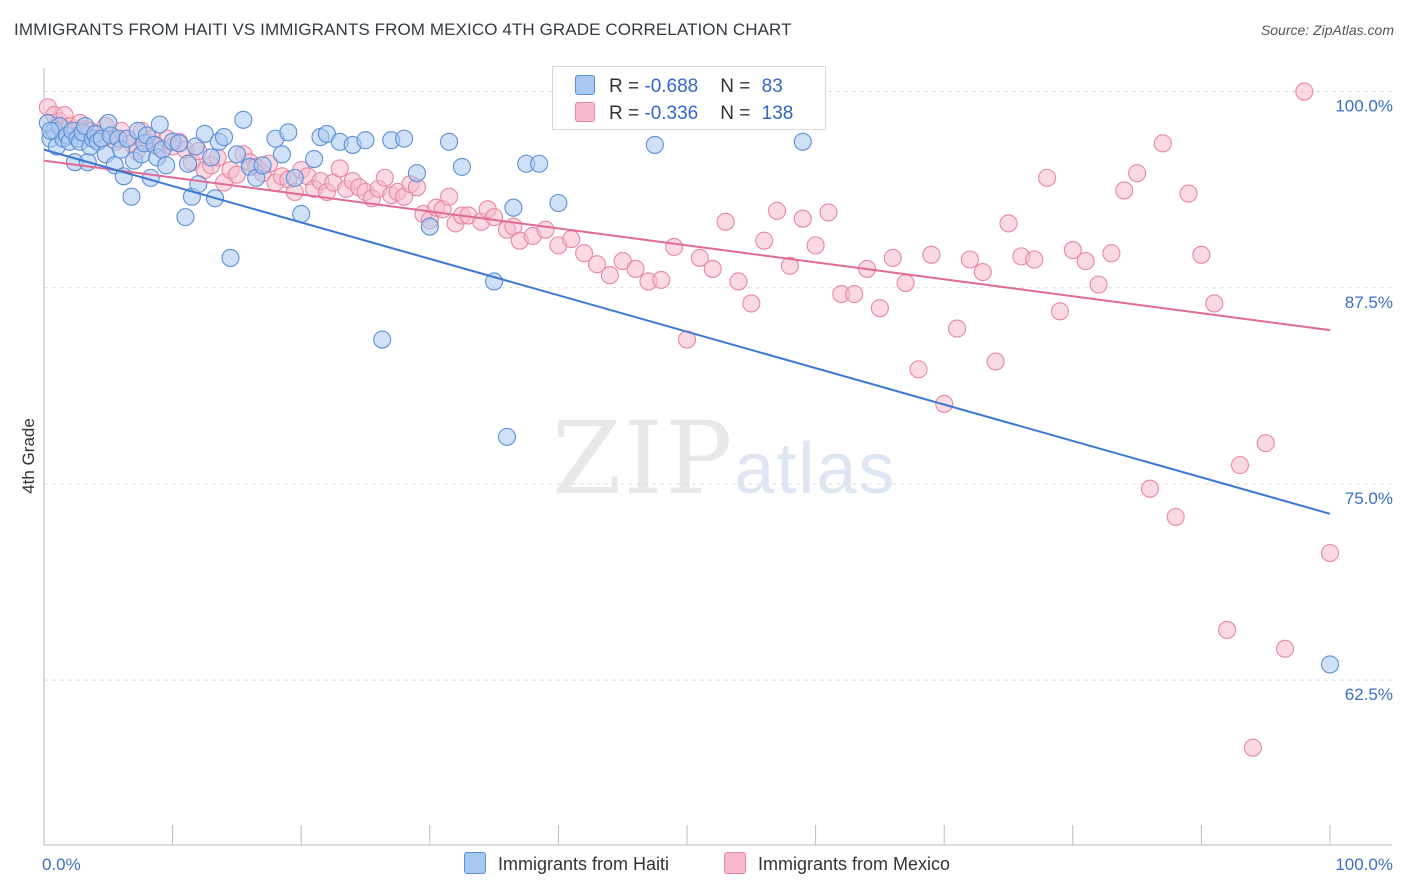 The height and width of the screenshot is (892, 1406). I want to click on y-tick-label-2: 75.0%, so click(1369, 498).